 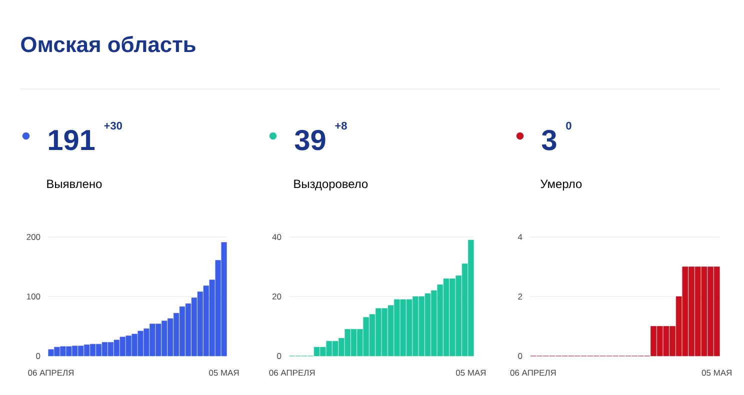 I want to click on text: 0, so click(x=569, y=126).